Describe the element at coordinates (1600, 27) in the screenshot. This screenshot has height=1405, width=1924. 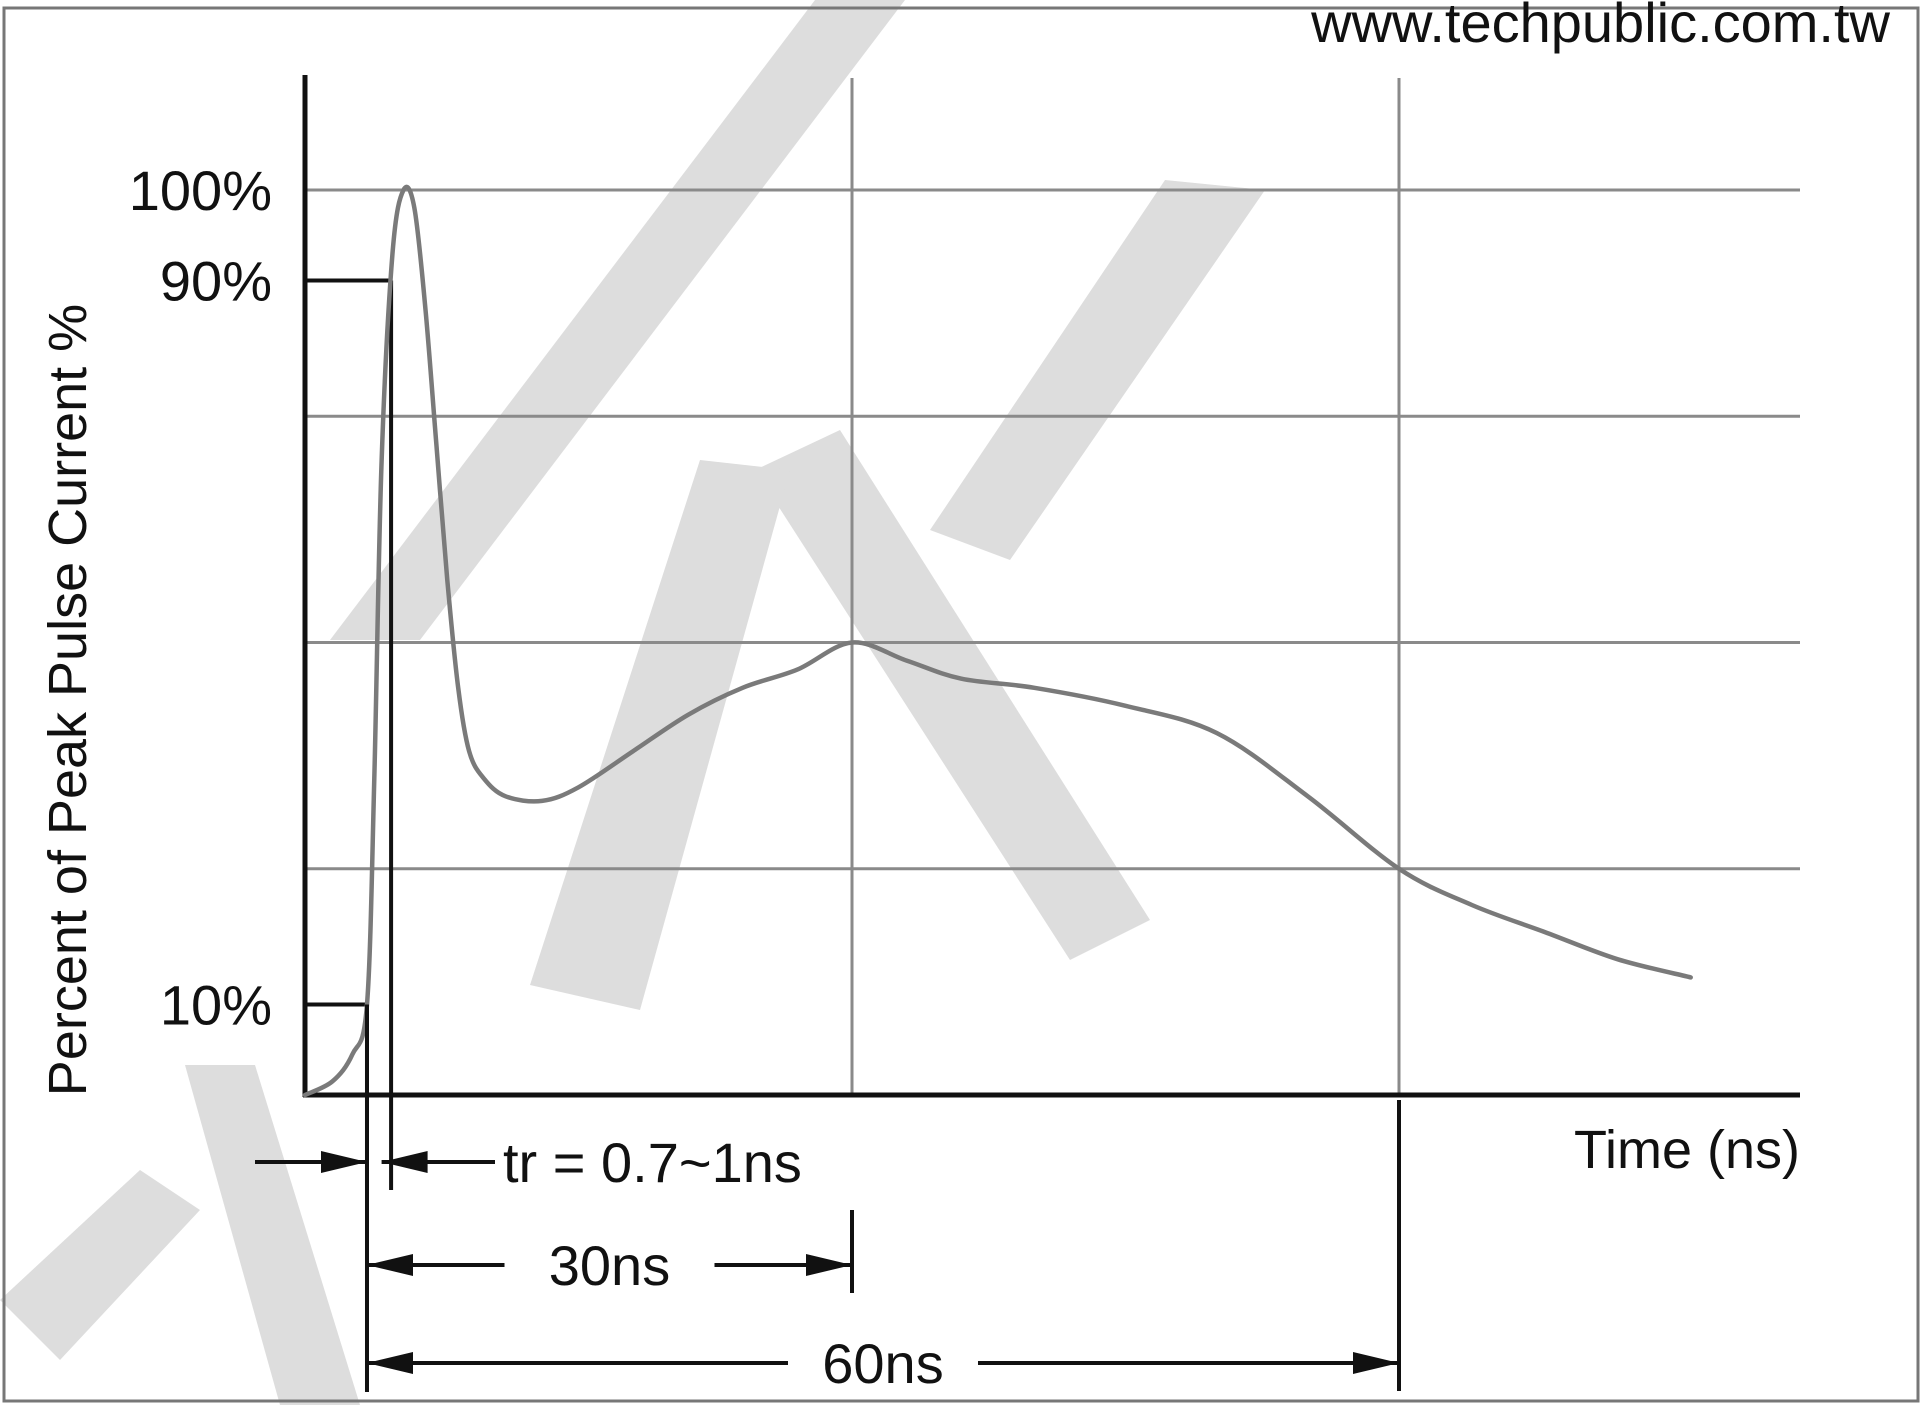
I see `watermark-url: www.techpublic.com.tw` at that location.